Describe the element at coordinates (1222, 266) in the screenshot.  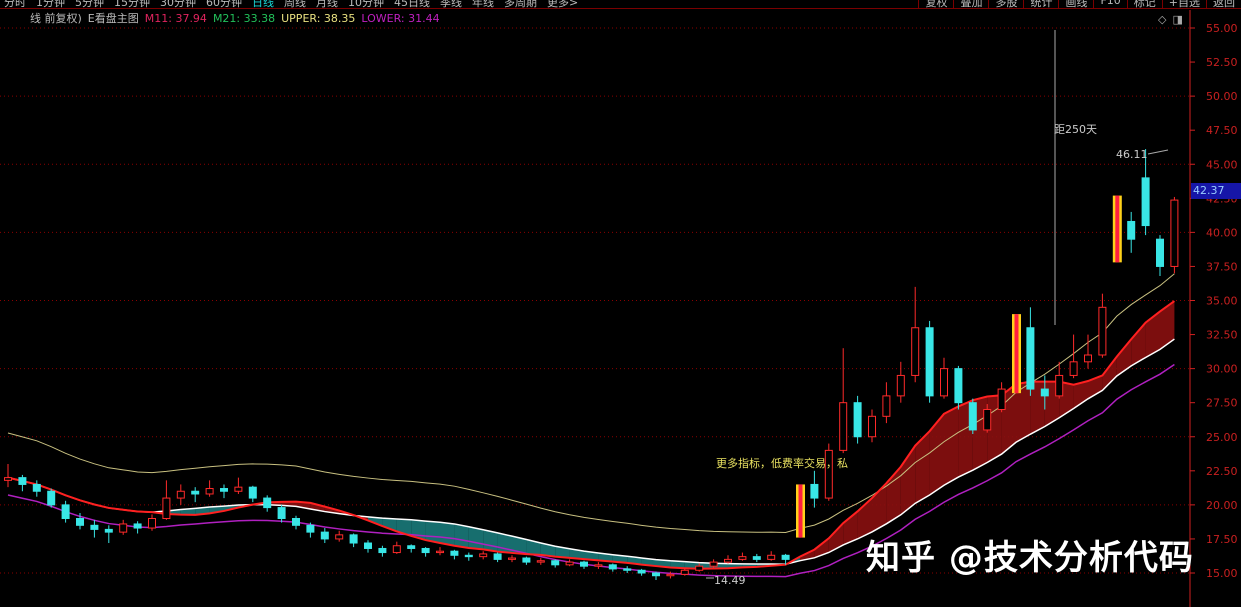
I see `y-tick-label: 37.50` at that location.